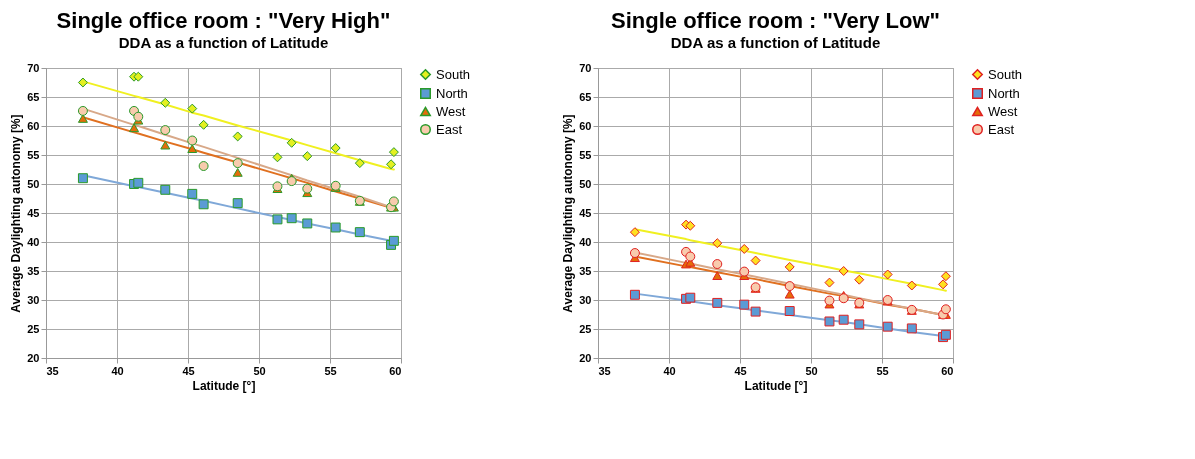  I want to click on chart-title: Single office room : "Very High", so click(223, 20).